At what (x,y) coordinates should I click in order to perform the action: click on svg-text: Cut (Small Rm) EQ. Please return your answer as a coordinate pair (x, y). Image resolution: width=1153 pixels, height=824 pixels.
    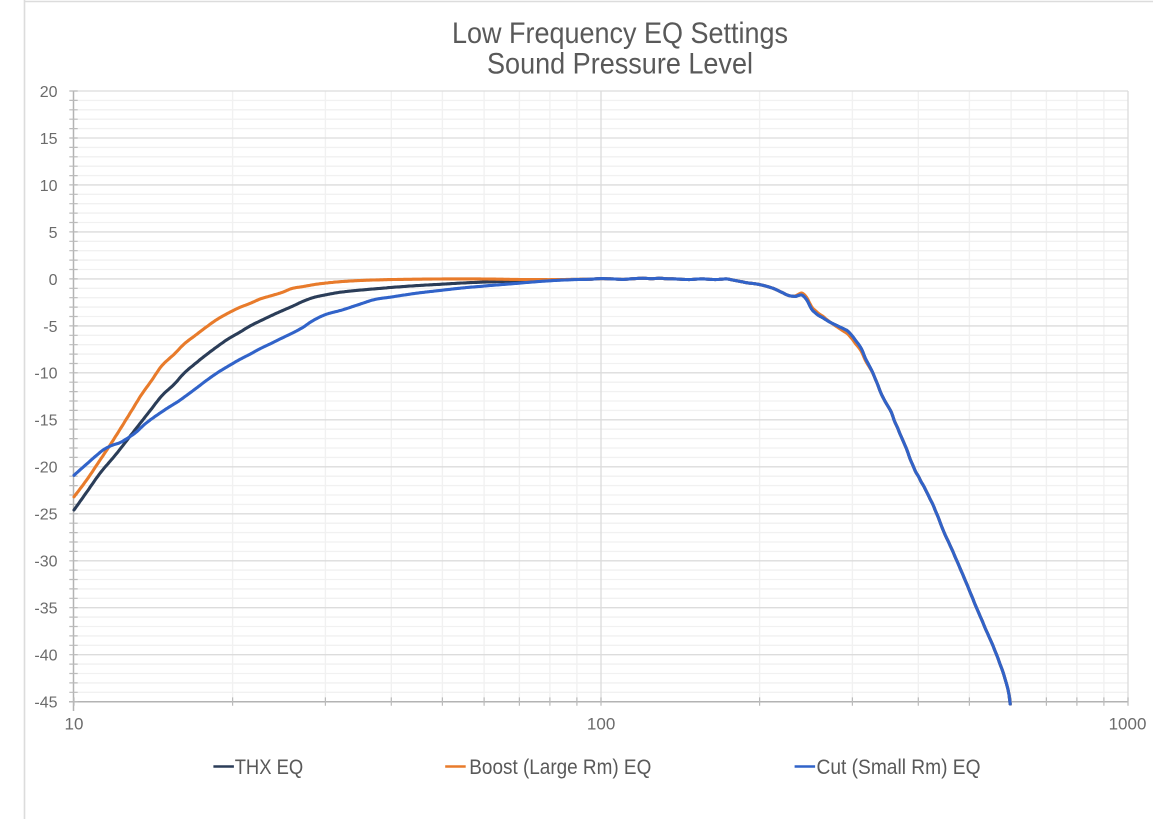
    Looking at the image, I should click on (899, 767).